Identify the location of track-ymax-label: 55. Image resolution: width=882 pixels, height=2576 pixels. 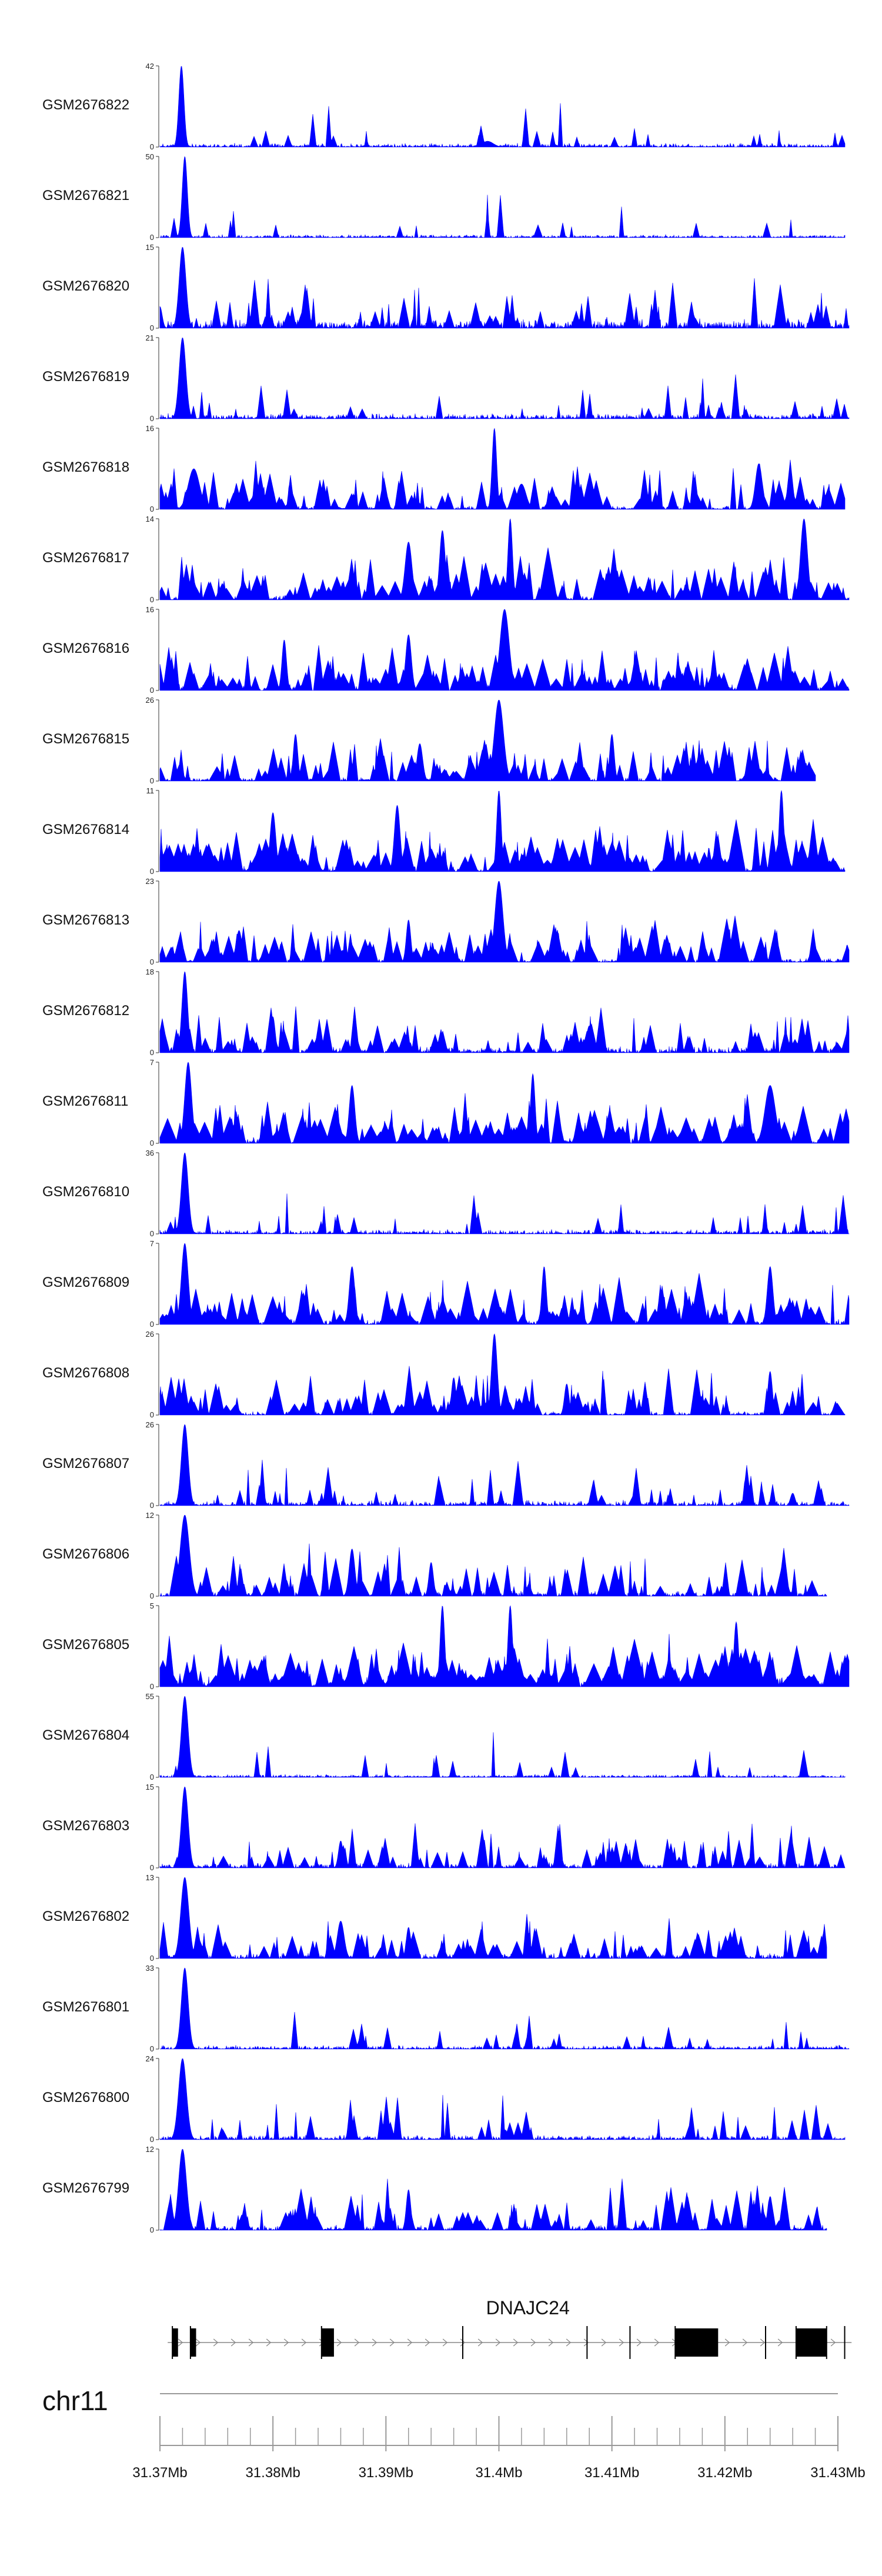
(150, 1696).